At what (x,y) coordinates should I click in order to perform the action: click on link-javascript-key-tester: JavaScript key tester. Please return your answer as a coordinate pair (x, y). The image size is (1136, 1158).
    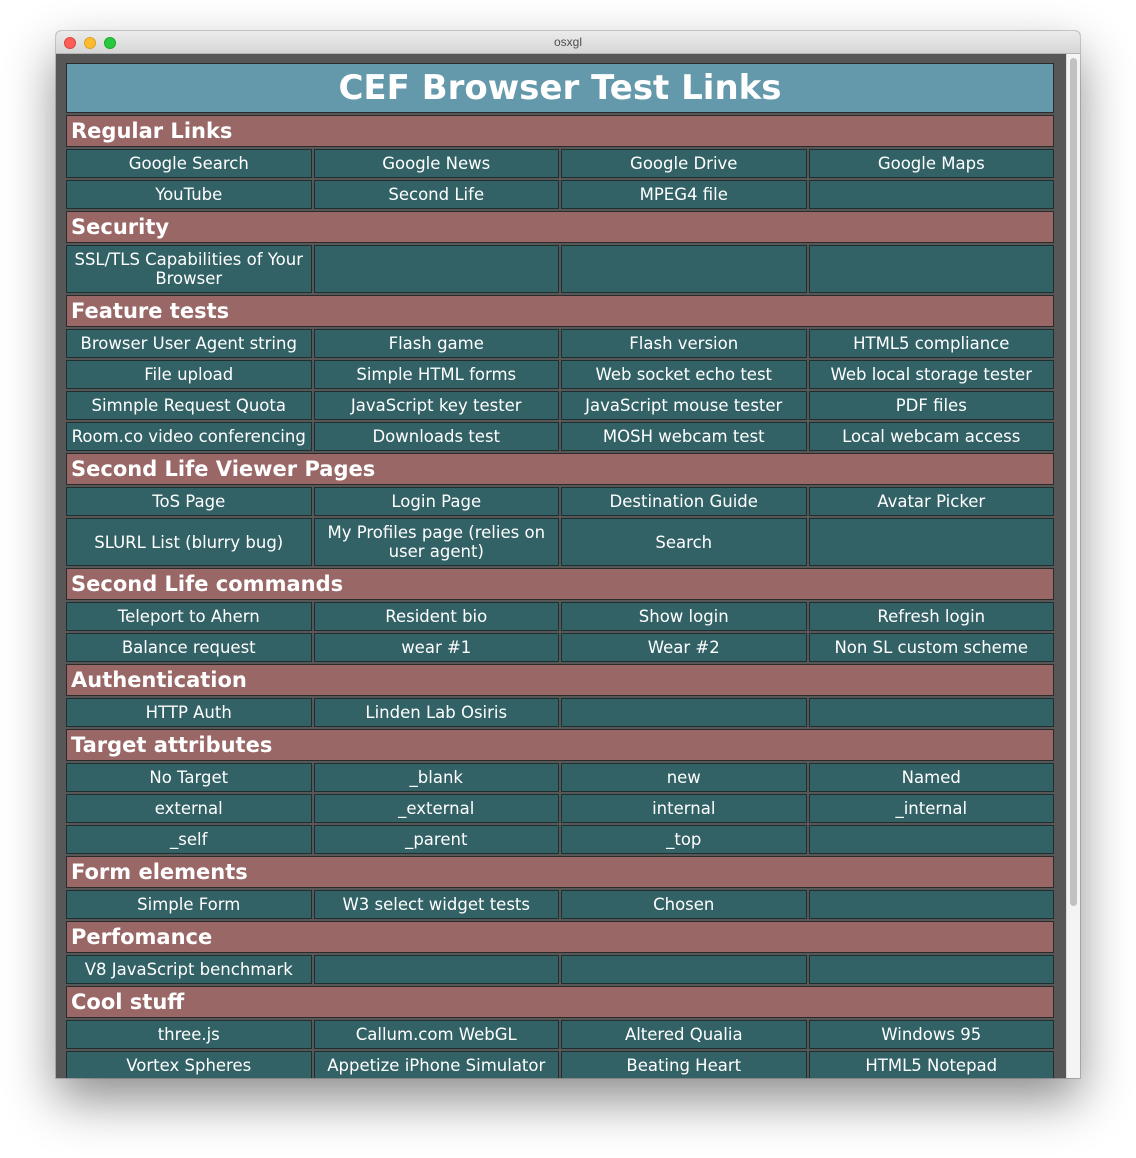
    Looking at the image, I should click on (436, 405).